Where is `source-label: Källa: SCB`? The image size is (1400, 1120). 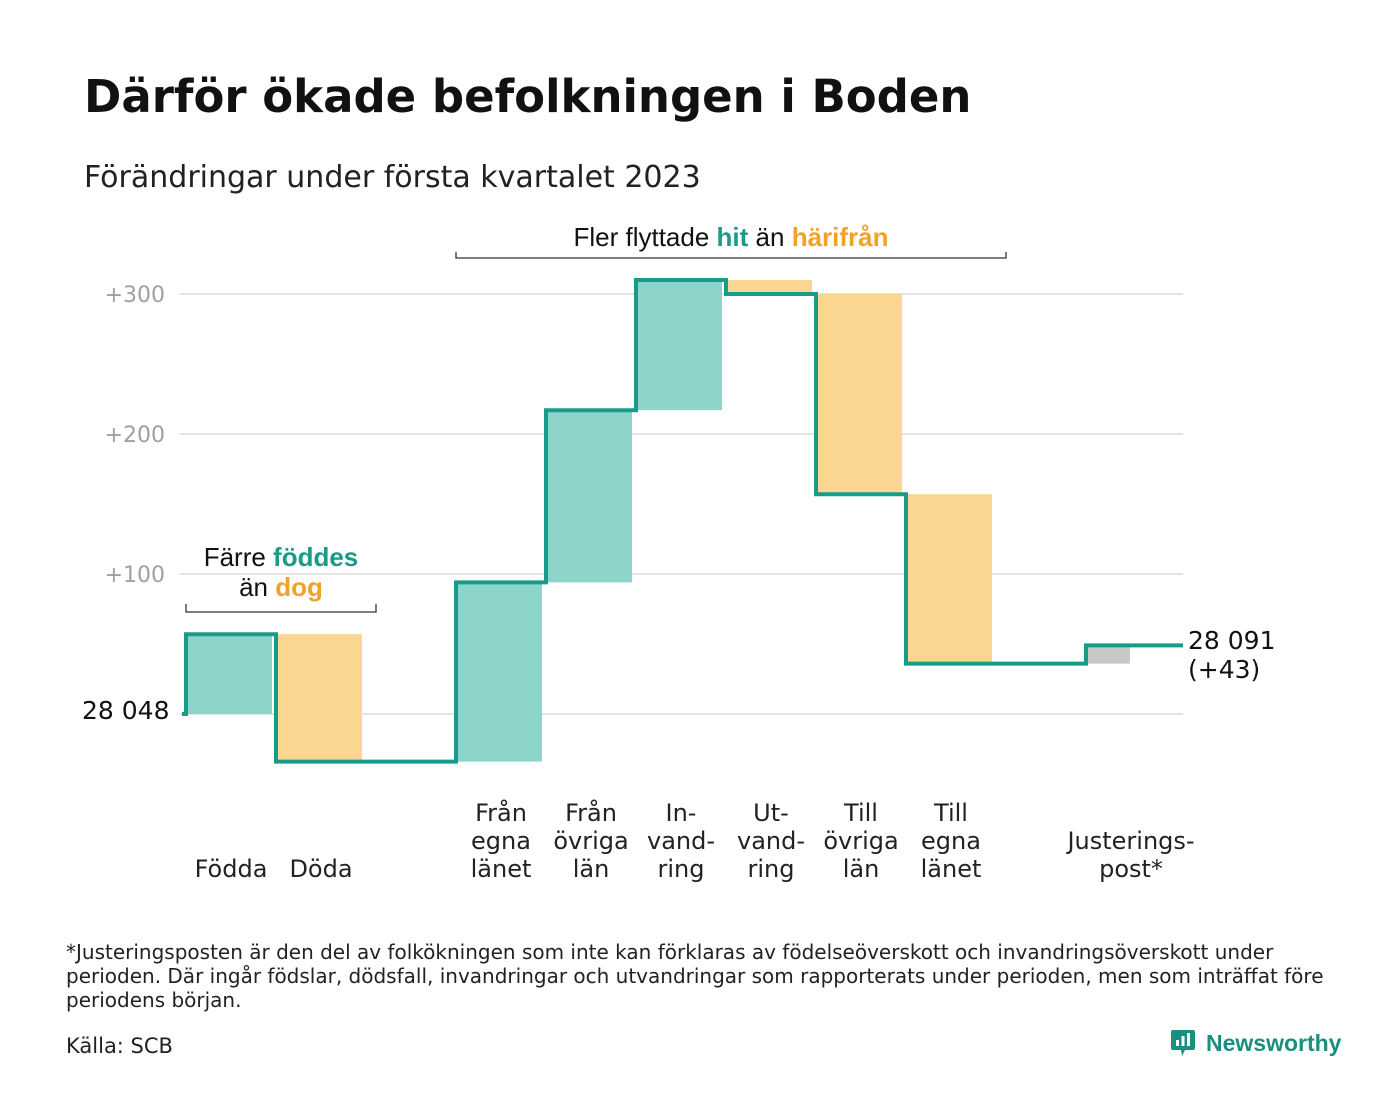 source-label: Källa: SCB is located at coordinates (119, 1046).